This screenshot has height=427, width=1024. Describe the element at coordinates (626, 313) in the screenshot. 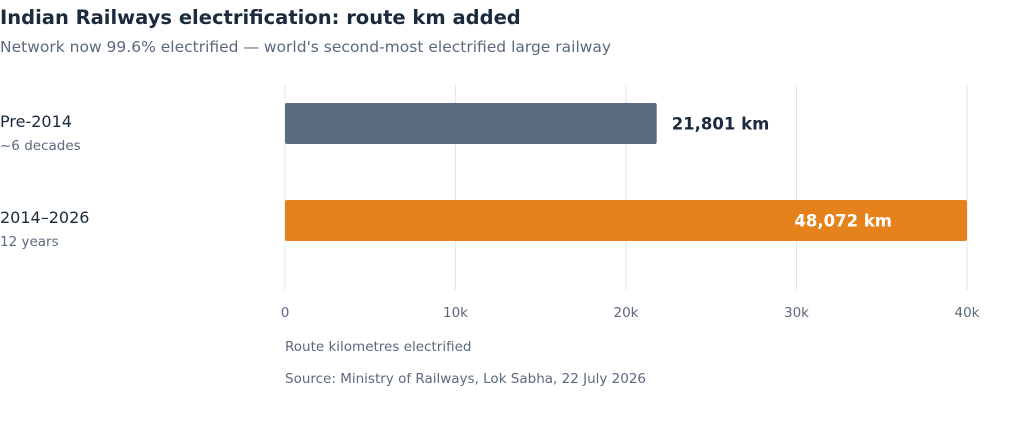

I see `x-tick-label: 20k` at that location.